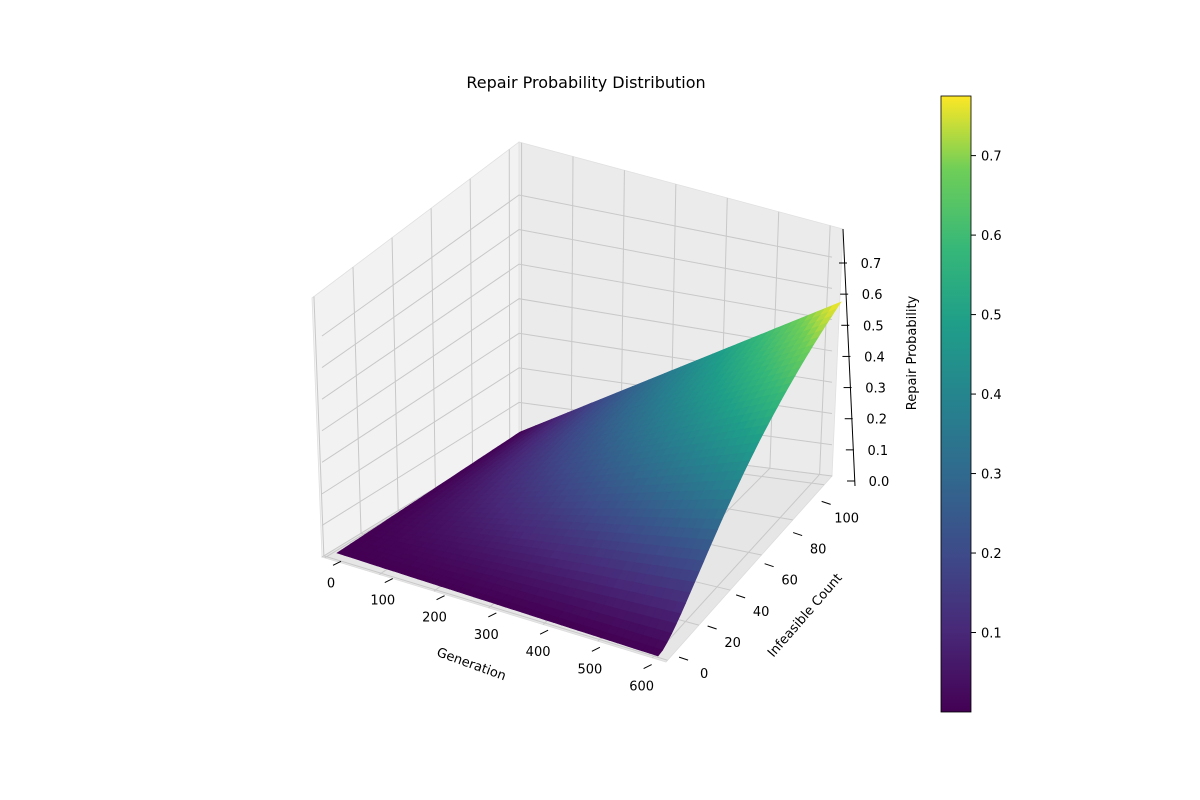 This screenshot has height=800, width=1200. I want to click on colorbar-tick-label: 0.5, so click(991, 316).